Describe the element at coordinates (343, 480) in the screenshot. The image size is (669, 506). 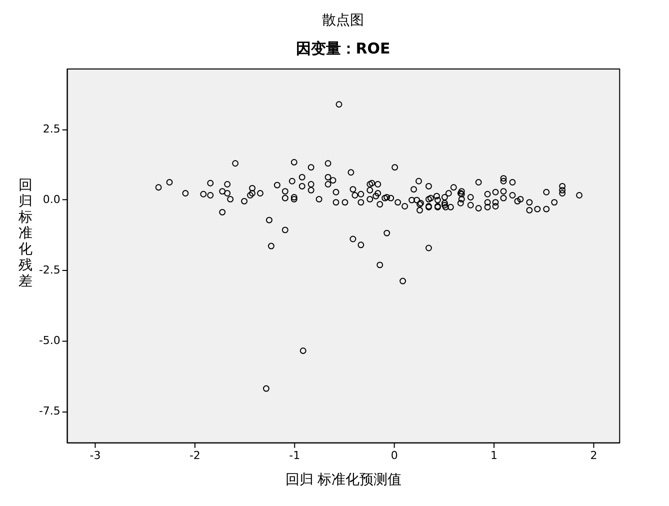
I see `x-axis-title: 回归 标准化预测值` at that location.